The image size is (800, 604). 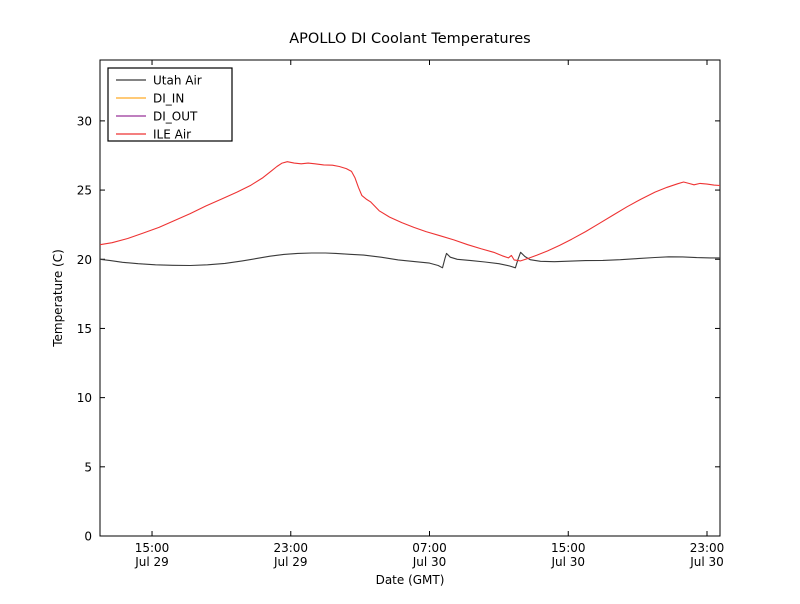 What do you see at coordinates (409, 260) in the screenshot?
I see `series-line-utah-air` at bounding box center [409, 260].